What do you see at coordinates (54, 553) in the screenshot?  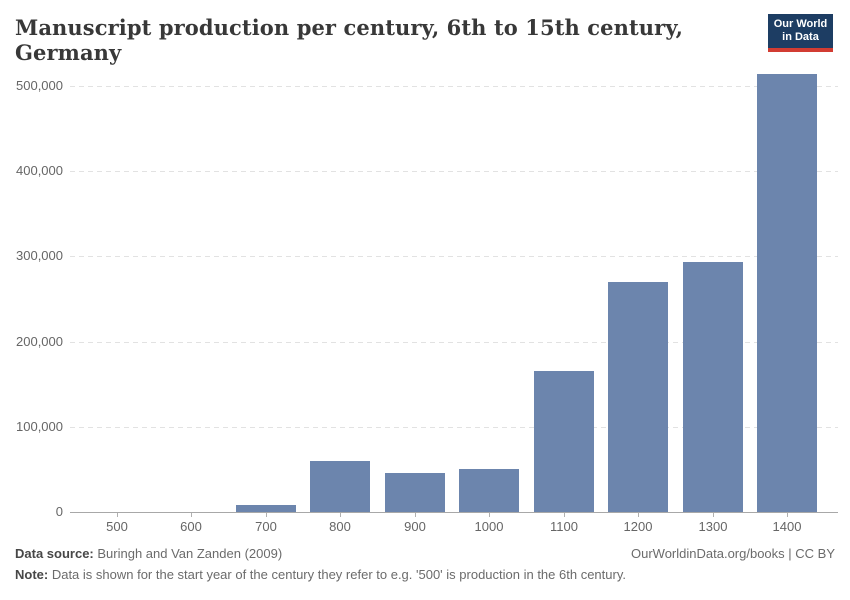 I see `footer-source-label: Data source:` at bounding box center [54, 553].